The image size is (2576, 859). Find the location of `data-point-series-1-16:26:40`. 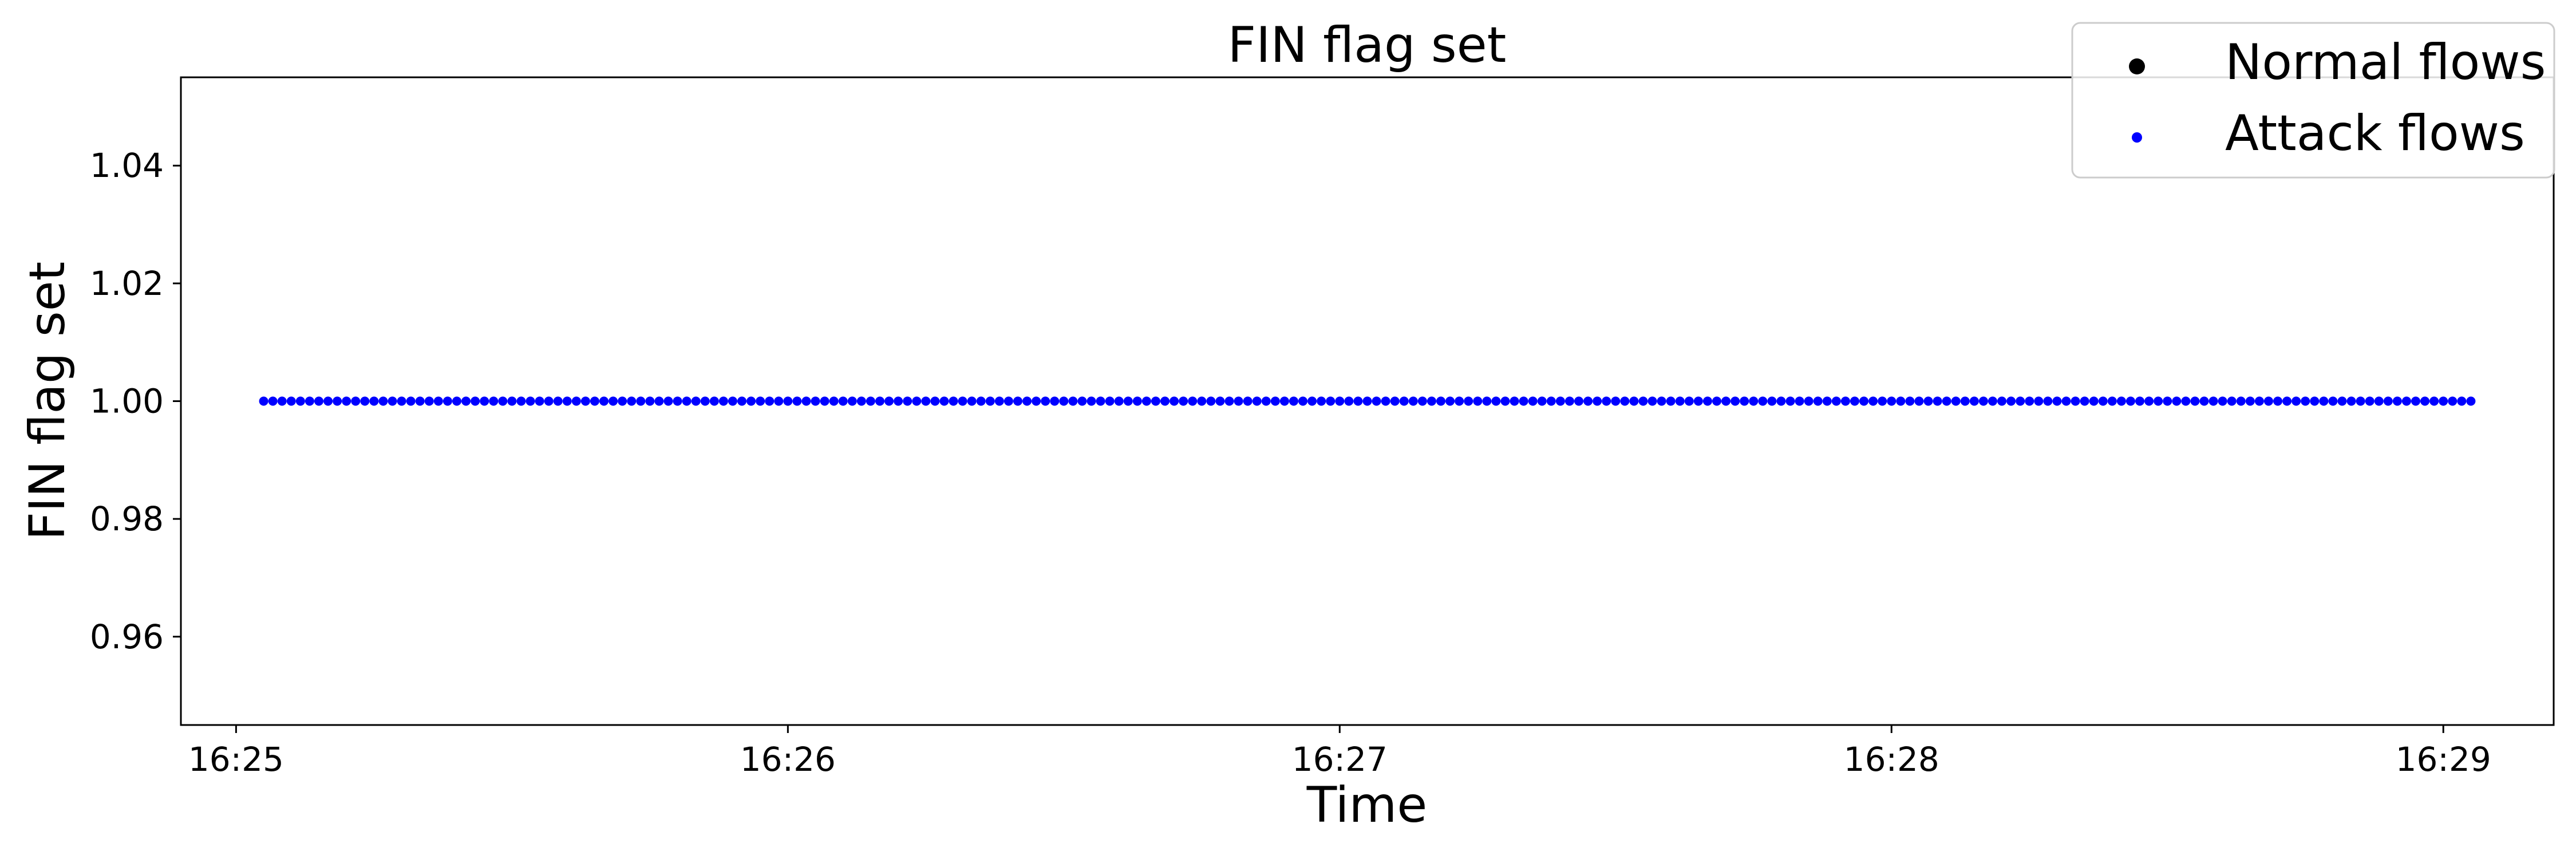

data-point-series-1-16:26:40 is located at coordinates (1155, 401).